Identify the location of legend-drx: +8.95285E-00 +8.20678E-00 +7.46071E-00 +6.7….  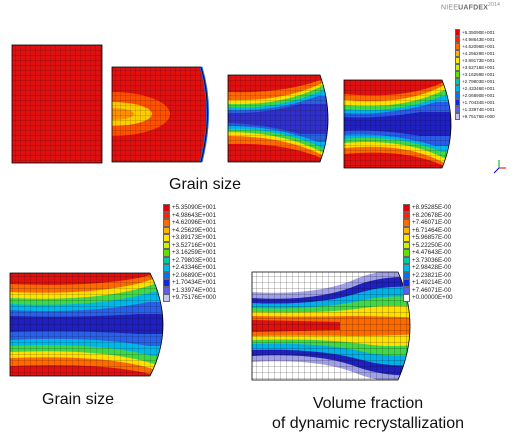
(438, 253).